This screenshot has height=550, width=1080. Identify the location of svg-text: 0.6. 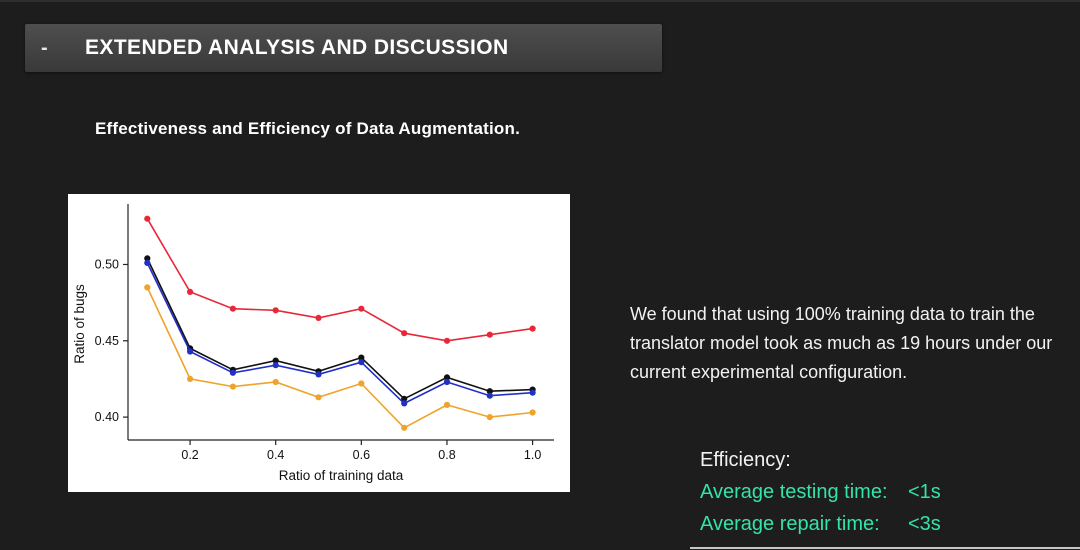
(361, 455).